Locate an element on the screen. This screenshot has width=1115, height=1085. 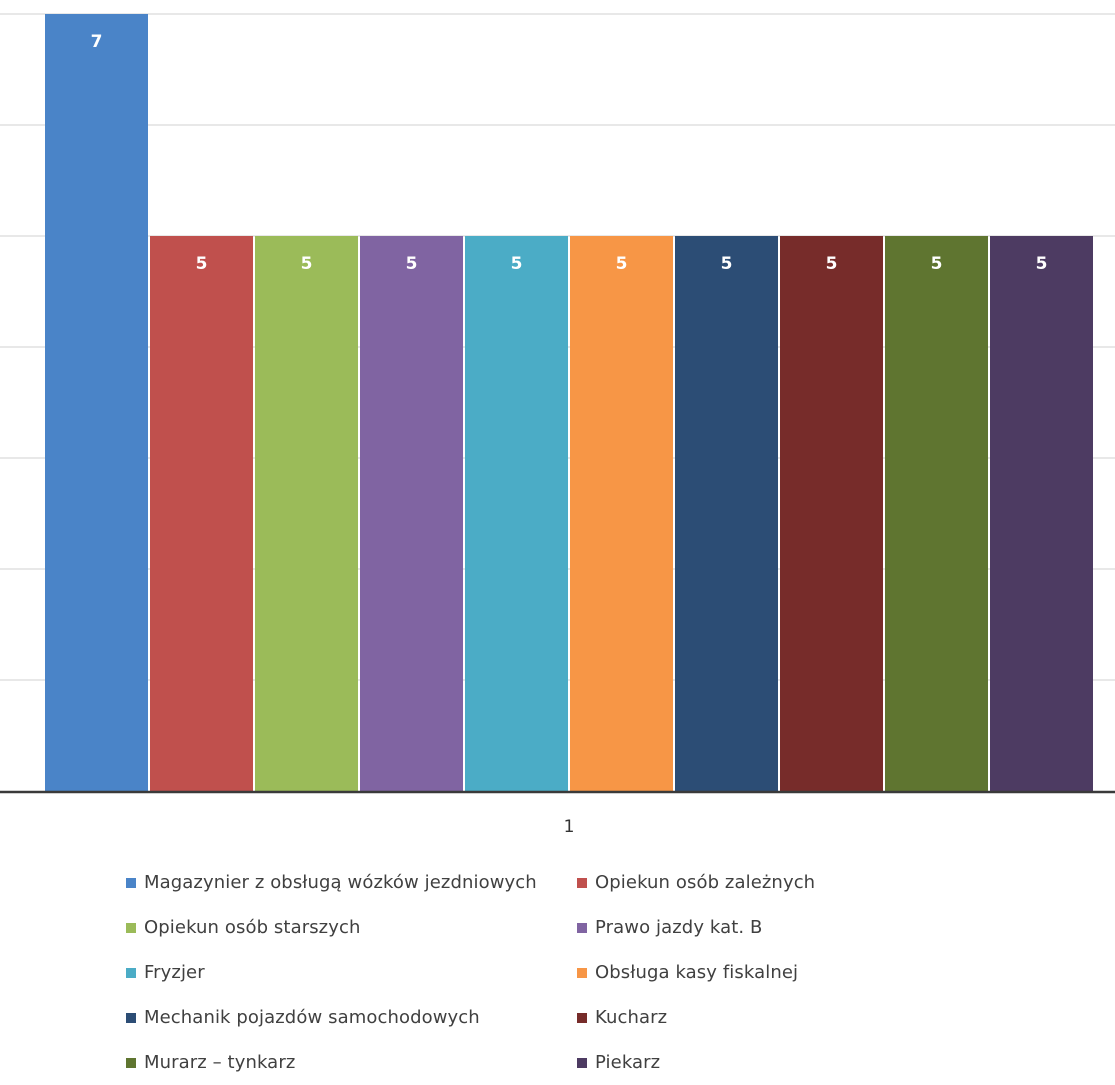
legend-item: Obsługa kasy fiskalnej is located at coordinates (711, 972).